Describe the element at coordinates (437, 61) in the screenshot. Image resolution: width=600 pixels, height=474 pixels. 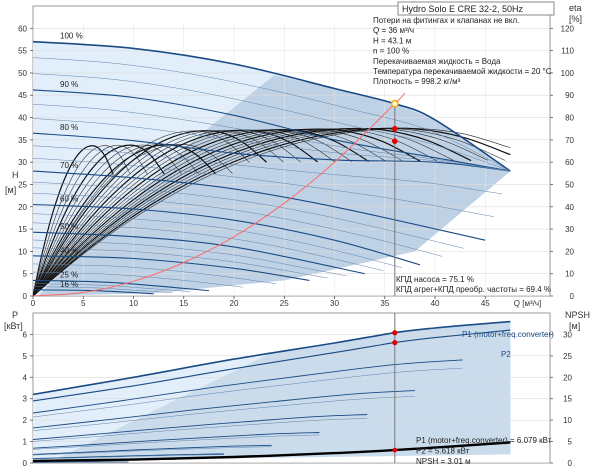
I see `info-line: Перекачиваемая жидкость = Вода` at that location.